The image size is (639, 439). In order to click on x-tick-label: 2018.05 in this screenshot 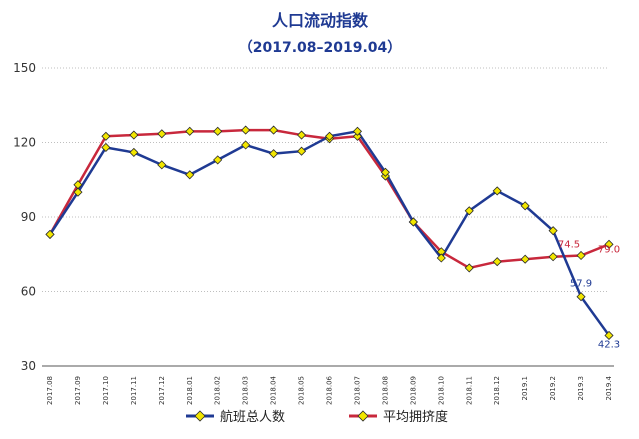, I will do `click(302, 390)`.